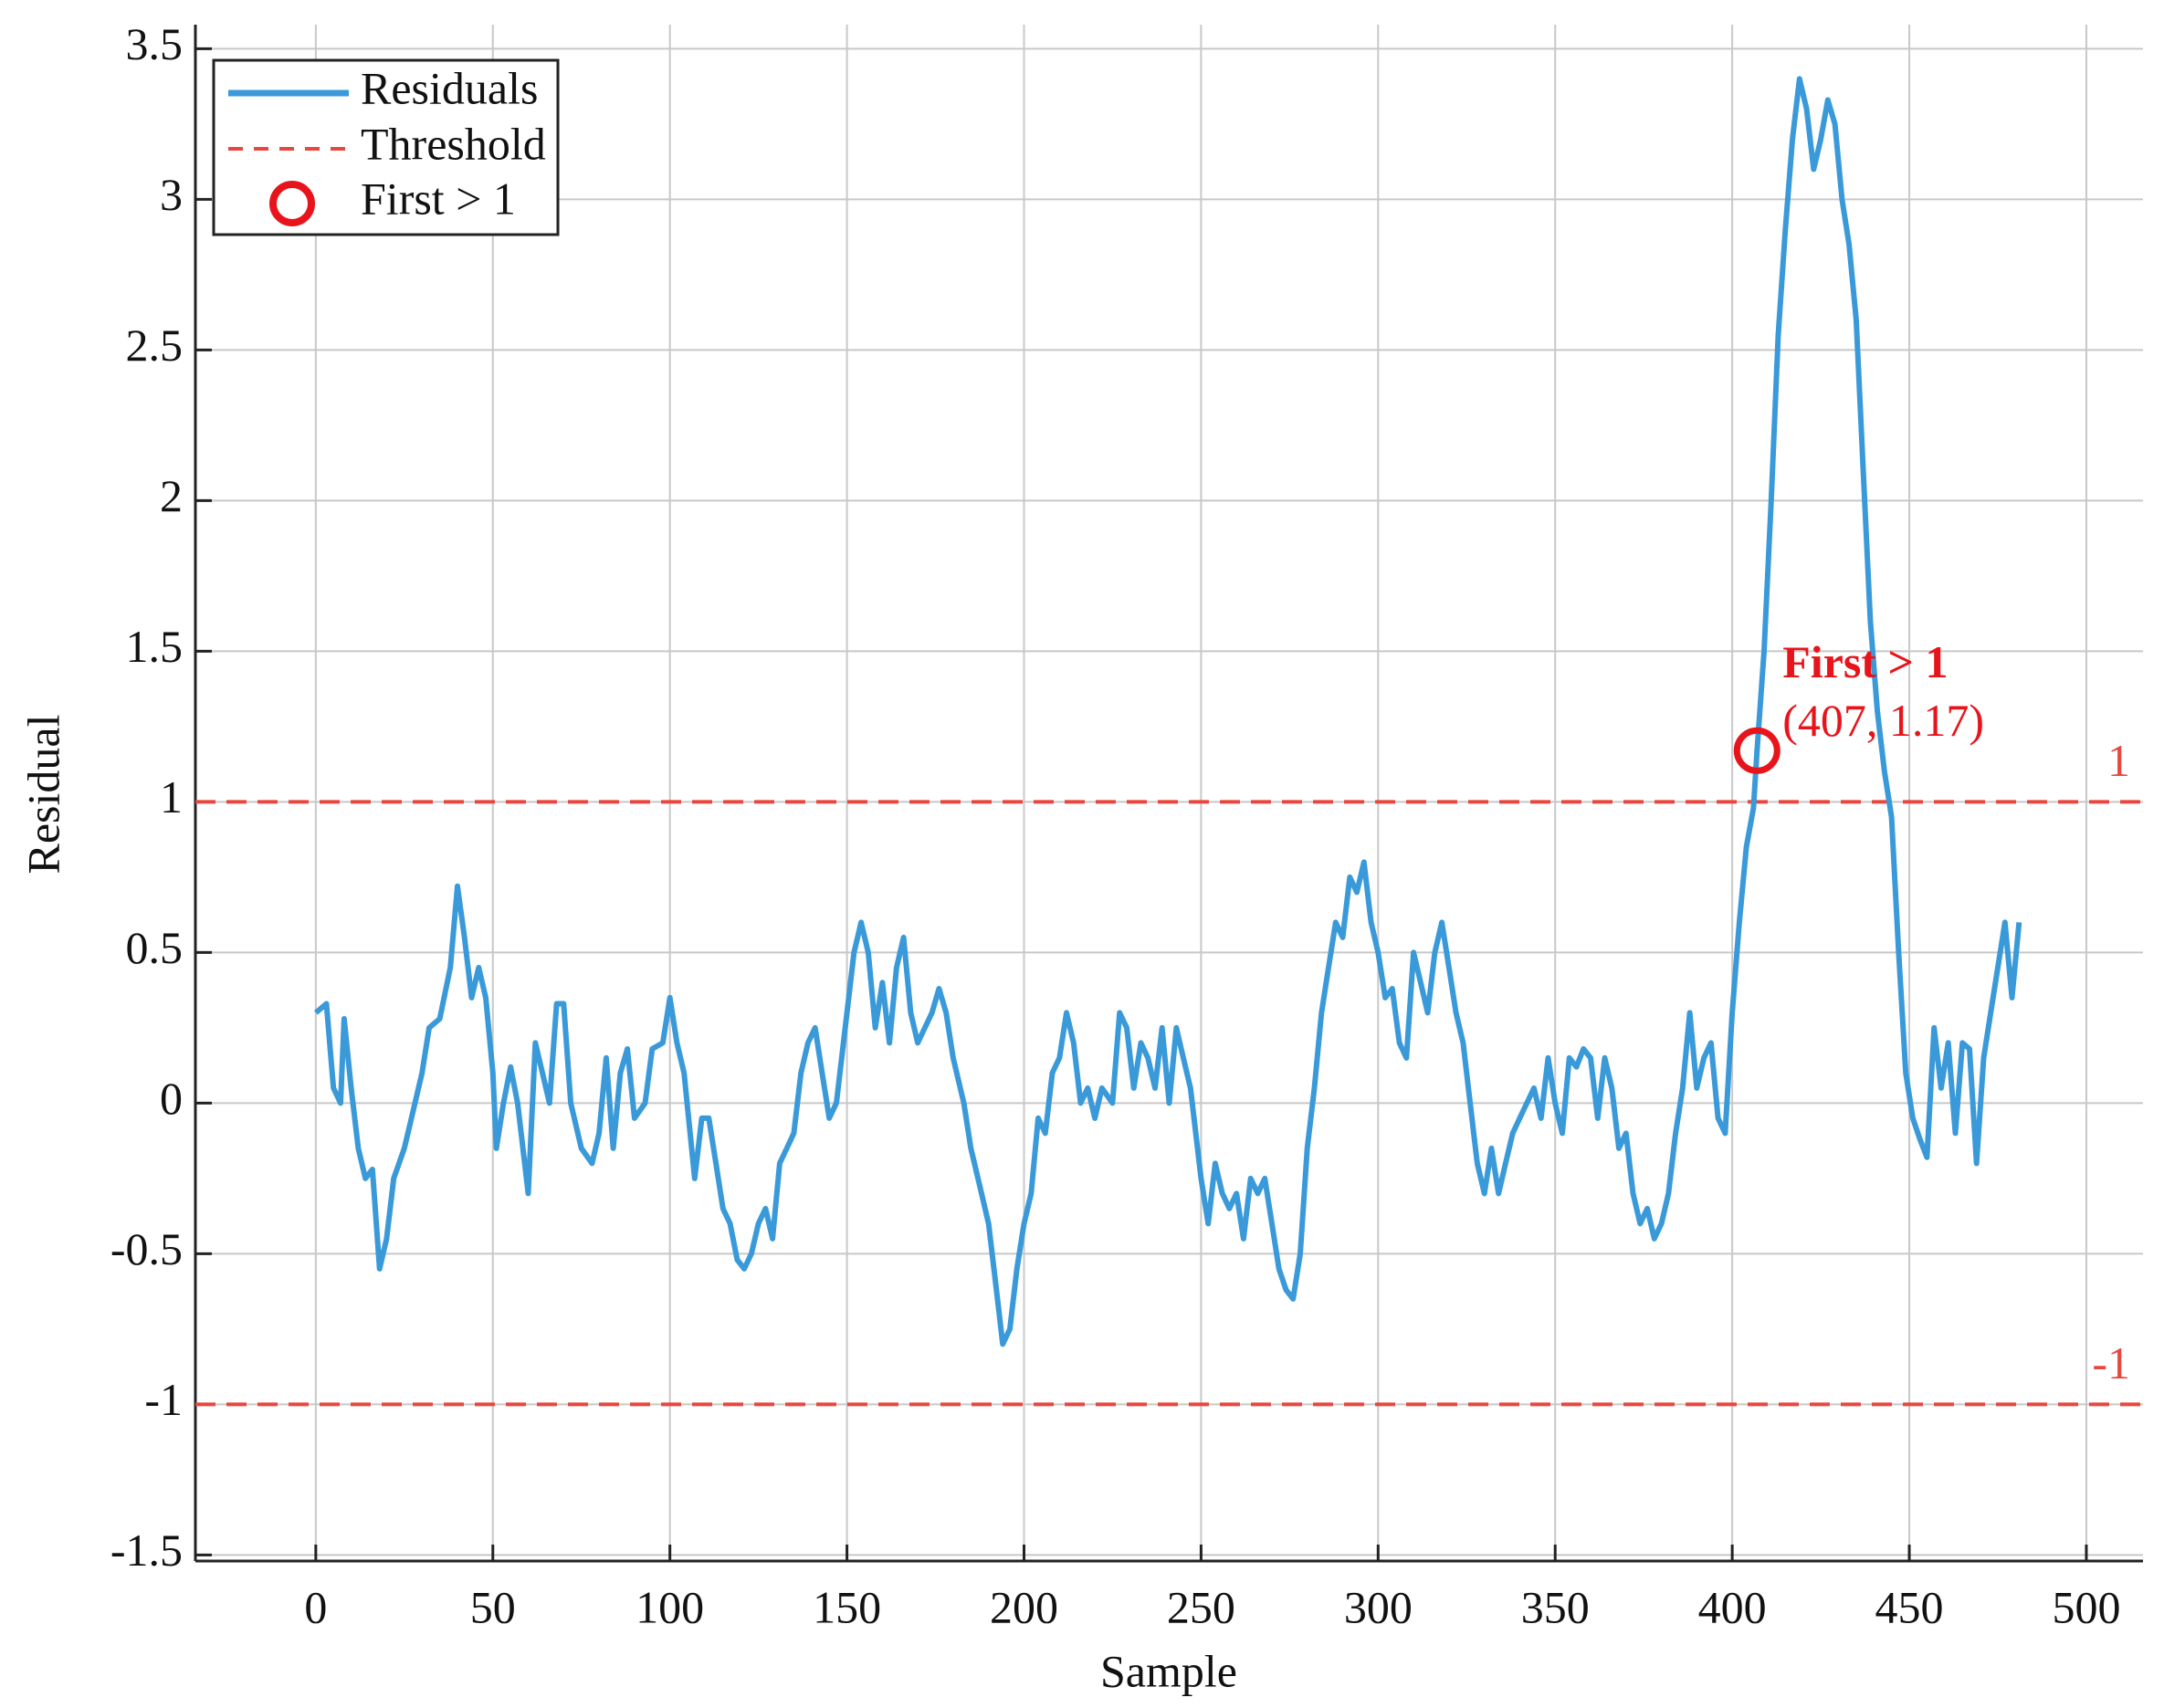  What do you see at coordinates (449, 88) in the screenshot?
I see `legend-label: Residuals` at bounding box center [449, 88].